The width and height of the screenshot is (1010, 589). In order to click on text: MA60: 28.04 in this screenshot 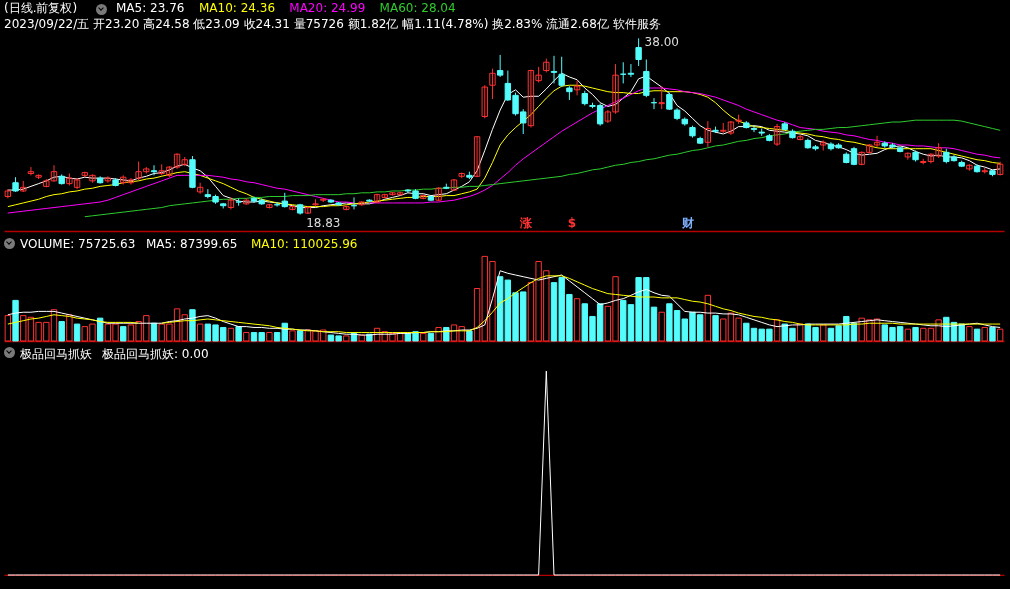, I will do `click(417, 8)`.